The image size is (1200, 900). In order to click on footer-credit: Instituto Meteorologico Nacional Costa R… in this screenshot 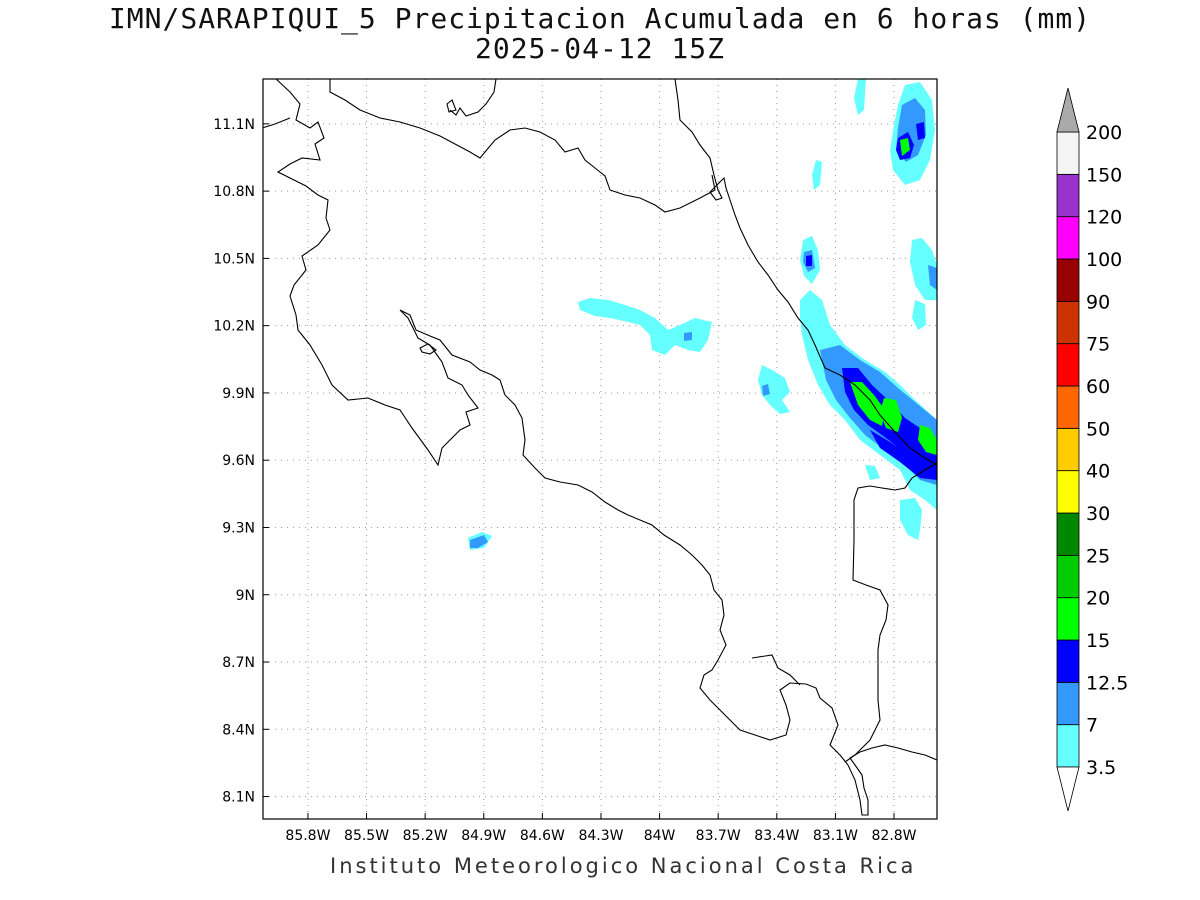, I will do `click(623, 866)`.